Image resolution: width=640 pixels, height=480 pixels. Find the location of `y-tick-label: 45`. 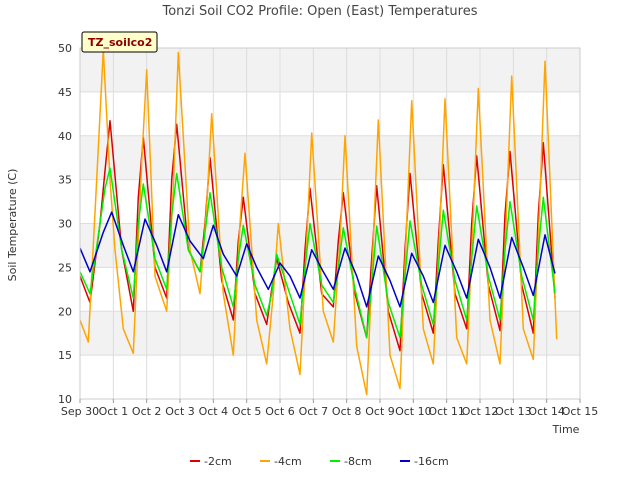

y-tick-label: 45 is located at coordinates (65, 92).